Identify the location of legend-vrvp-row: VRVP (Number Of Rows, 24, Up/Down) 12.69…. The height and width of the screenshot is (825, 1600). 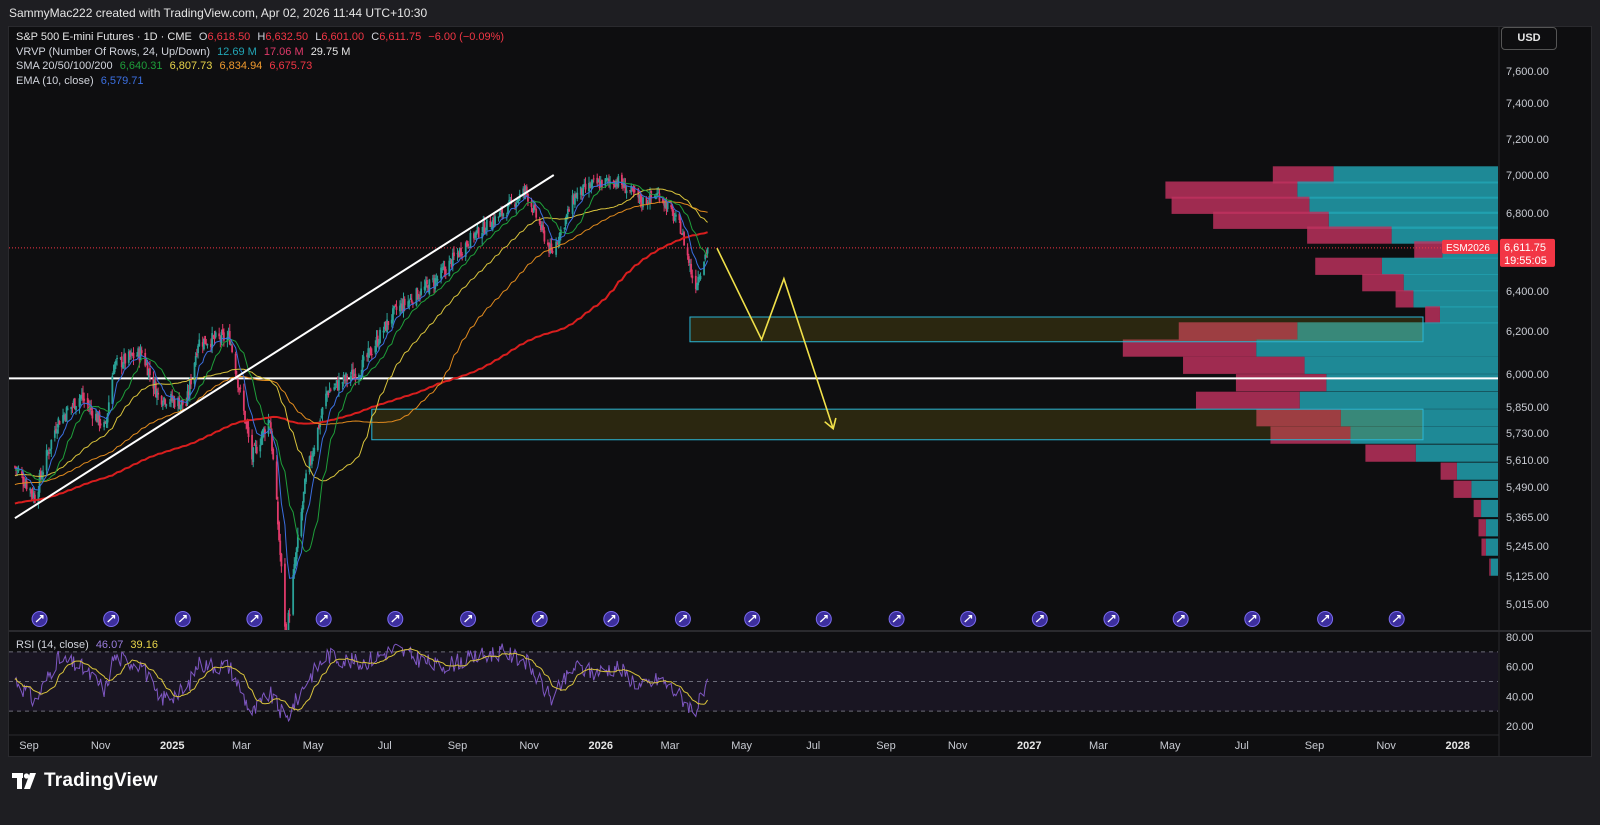
(262, 52).